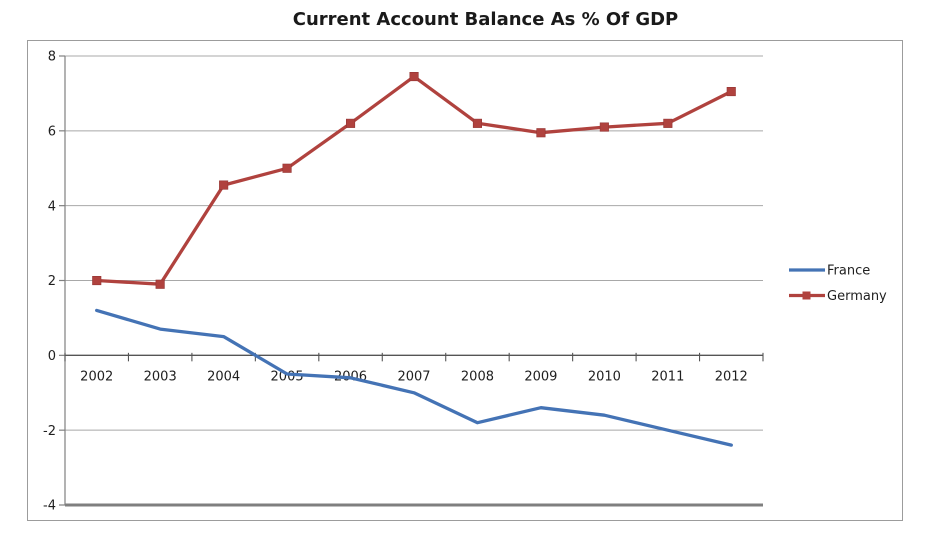 This screenshot has width=936, height=551. What do you see at coordinates (52, 131) in the screenshot?
I see `y-axis-label: 6` at bounding box center [52, 131].